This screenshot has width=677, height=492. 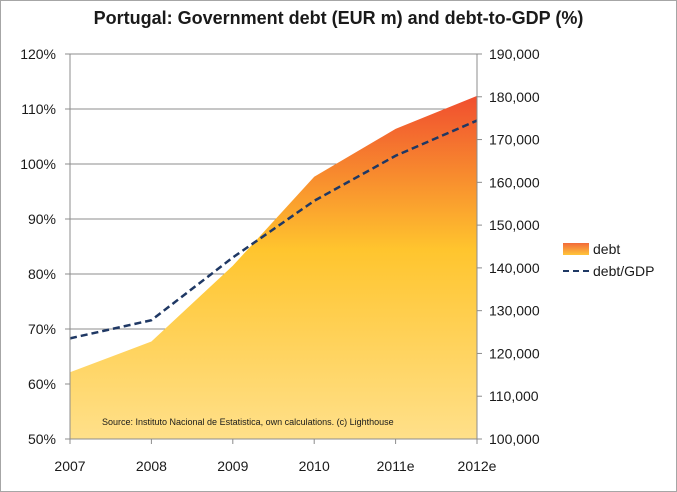 What do you see at coordinates (69, 466) in the screenshot?
I see `x-tick-label: 2007` at bounding box center [69, 466].